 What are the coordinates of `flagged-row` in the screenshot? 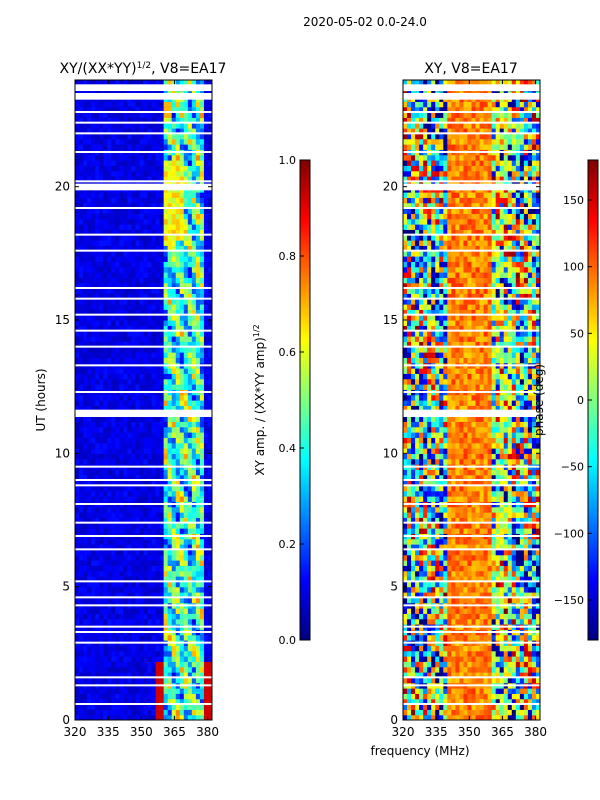 It's located at (143, 485).